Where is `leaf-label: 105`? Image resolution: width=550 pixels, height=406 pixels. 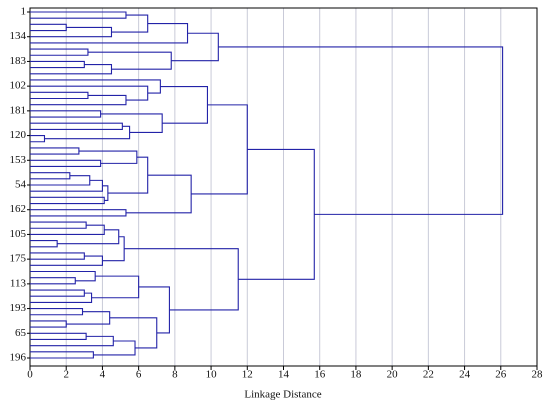
leaf-label: 105 is located at coordinates (18, 234).